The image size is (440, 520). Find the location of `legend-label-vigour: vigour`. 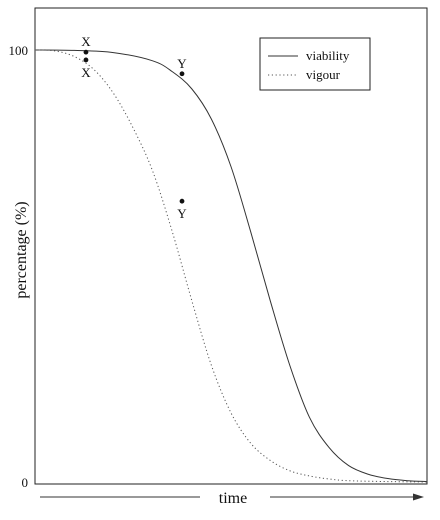

legend-label-vigour: vigour is located at coordinates (323, 74).